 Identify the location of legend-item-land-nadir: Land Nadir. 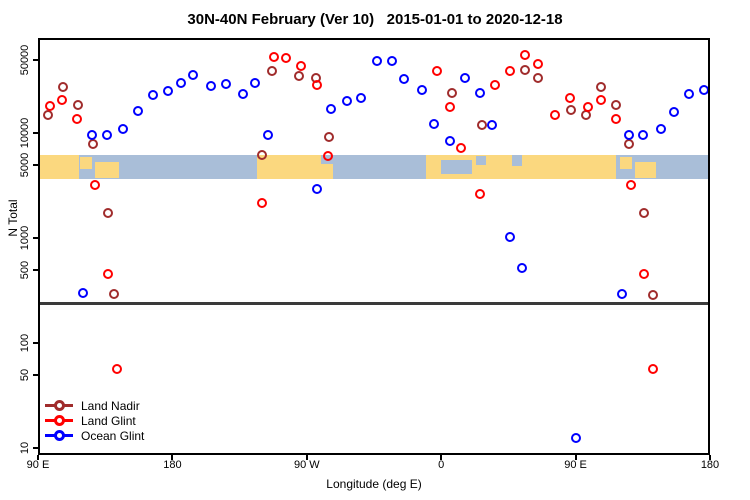
(94, 405).